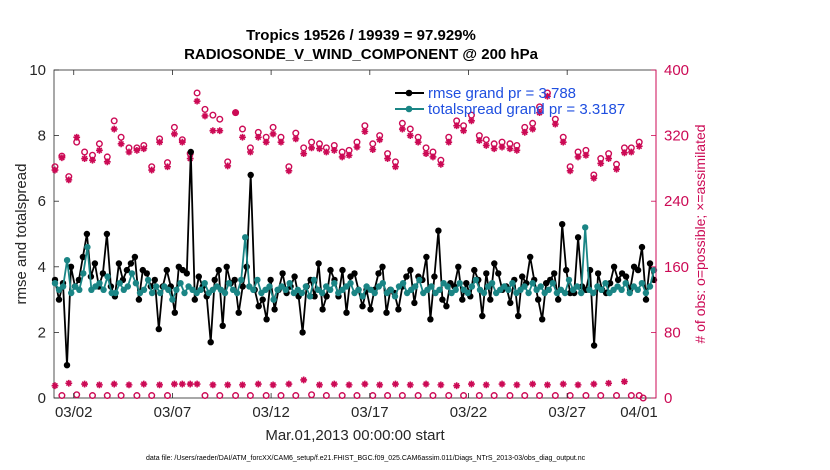  Describe the element at coordinates (409, 93) in the screenshot. I see `legend-rmse-marker` at that location.